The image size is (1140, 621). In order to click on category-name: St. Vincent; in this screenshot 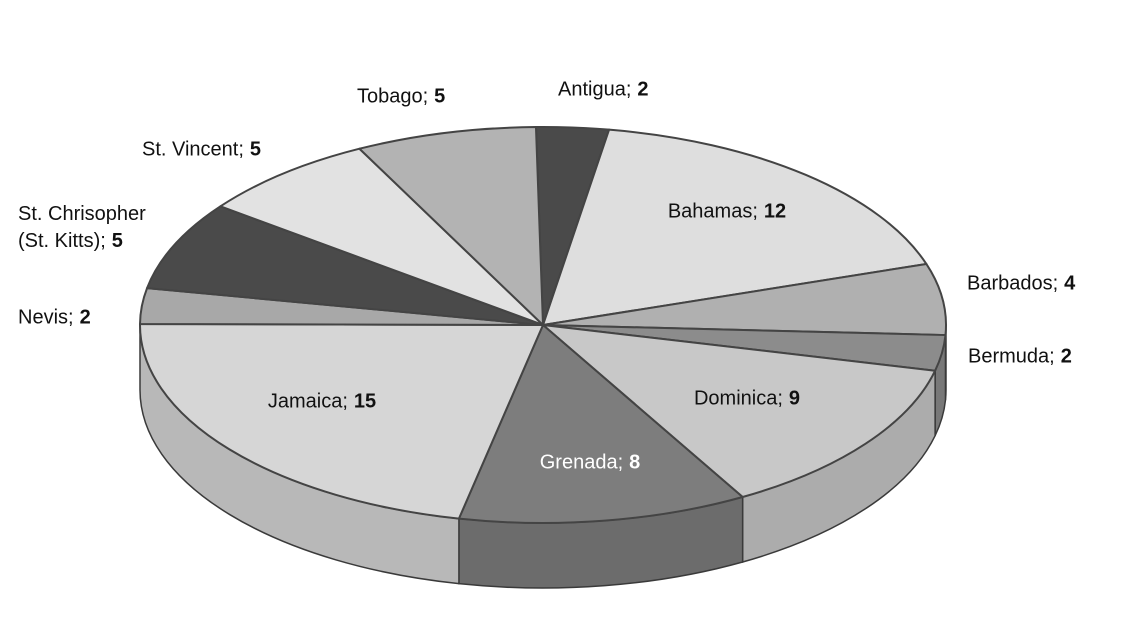, I will do `click(193, 149)`.